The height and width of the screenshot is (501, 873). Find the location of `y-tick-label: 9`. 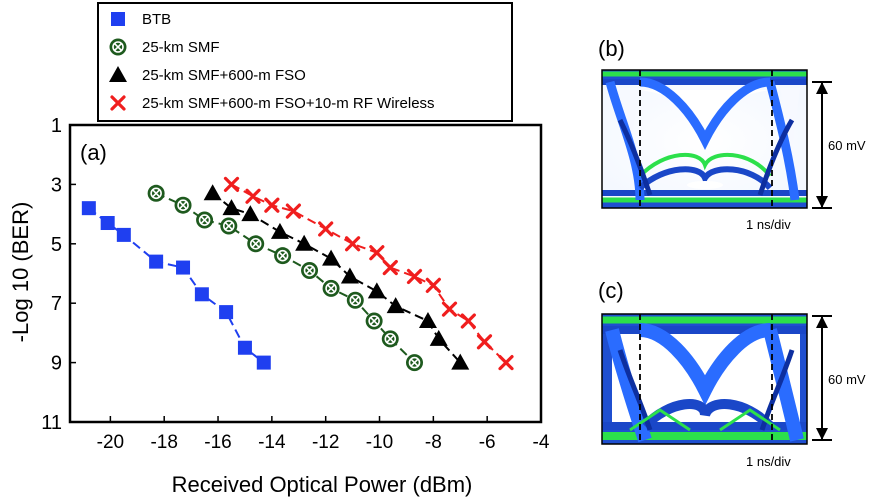

y-tick-label: 9 is located at coordinates (56, 364).